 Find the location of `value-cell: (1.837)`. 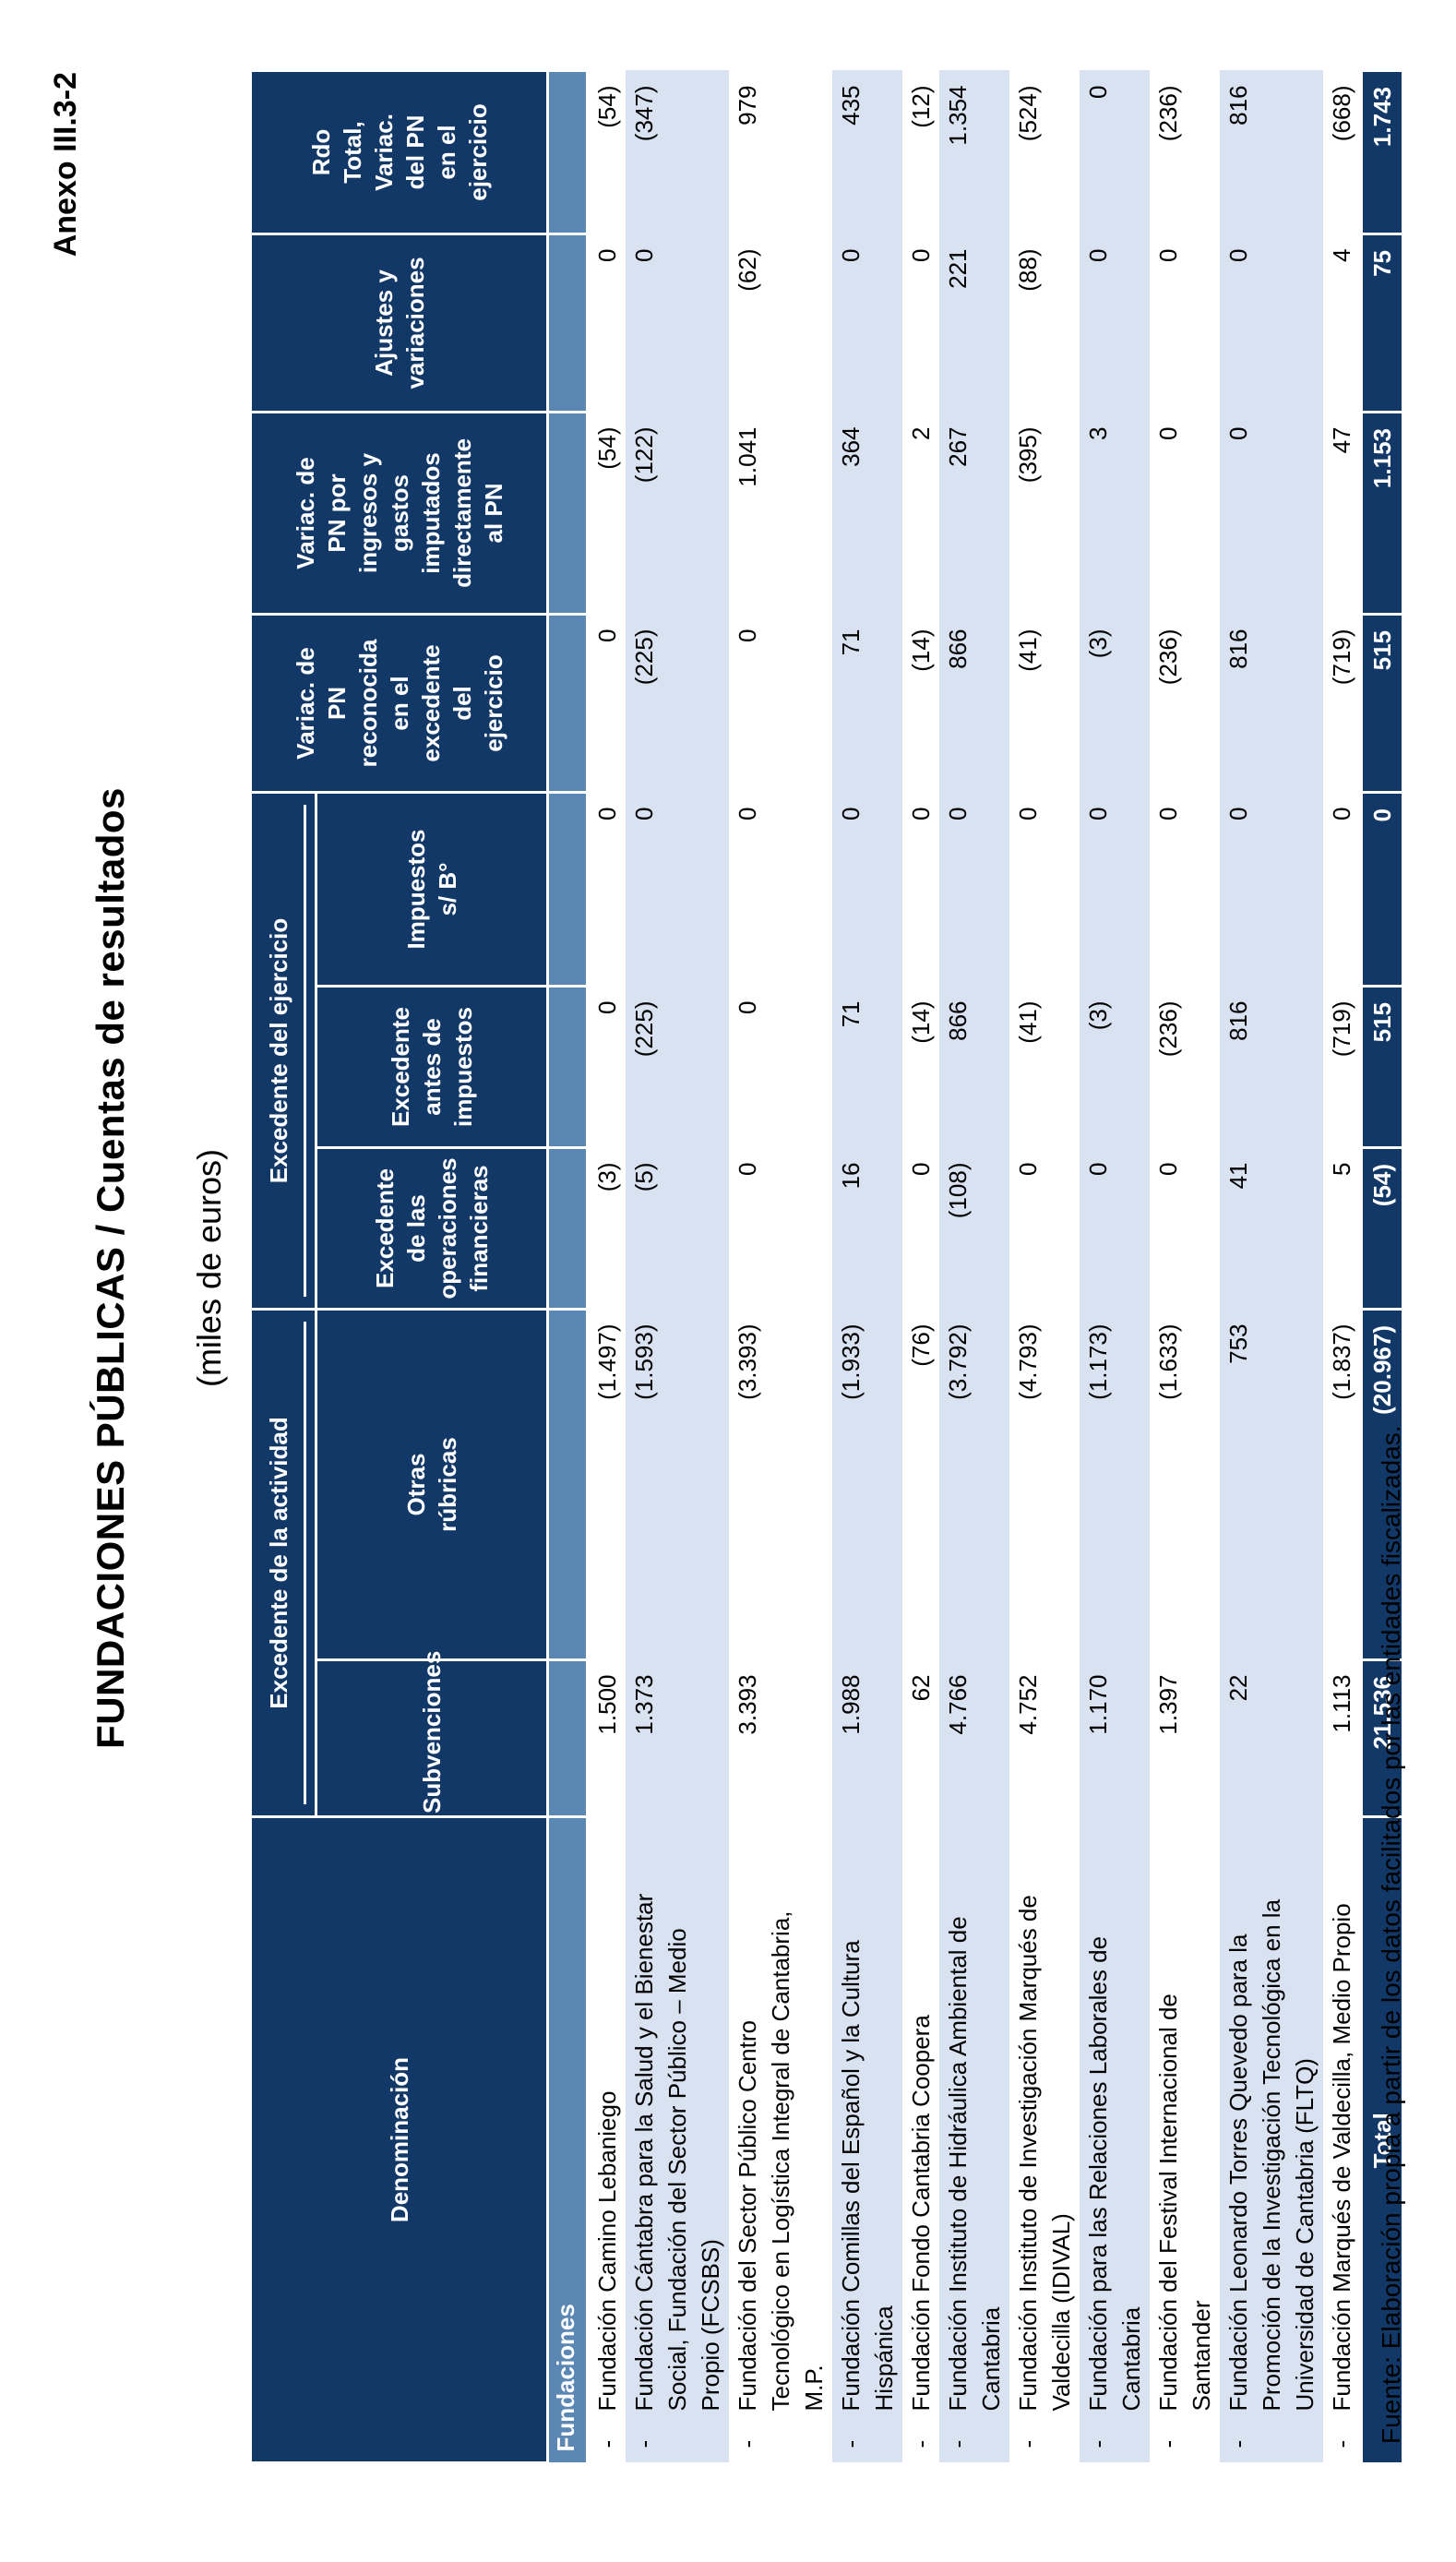

value-cell: (1.837) is located at coordinates (1342, 1485).